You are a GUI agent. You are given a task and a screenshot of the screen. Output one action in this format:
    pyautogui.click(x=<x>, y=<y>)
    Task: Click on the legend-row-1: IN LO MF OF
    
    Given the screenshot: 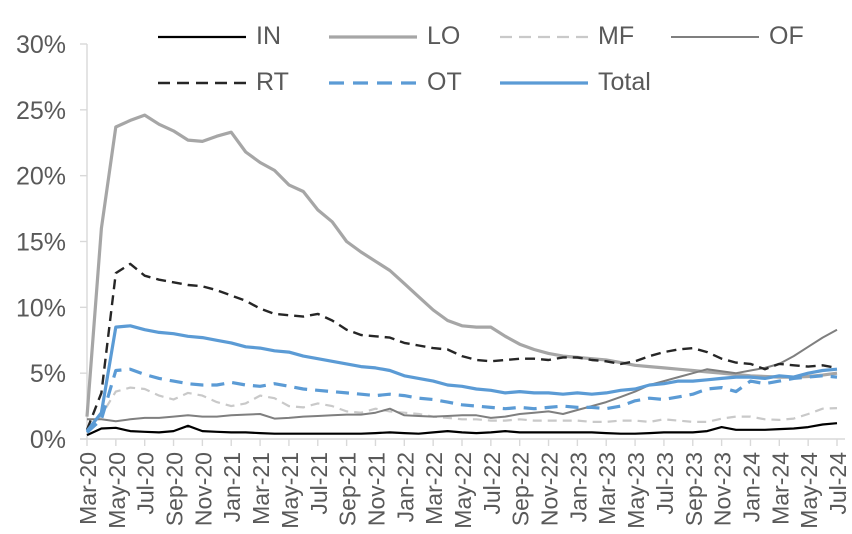 What is the action you would take?
    pyautogui.click(x=500, y=36)
    